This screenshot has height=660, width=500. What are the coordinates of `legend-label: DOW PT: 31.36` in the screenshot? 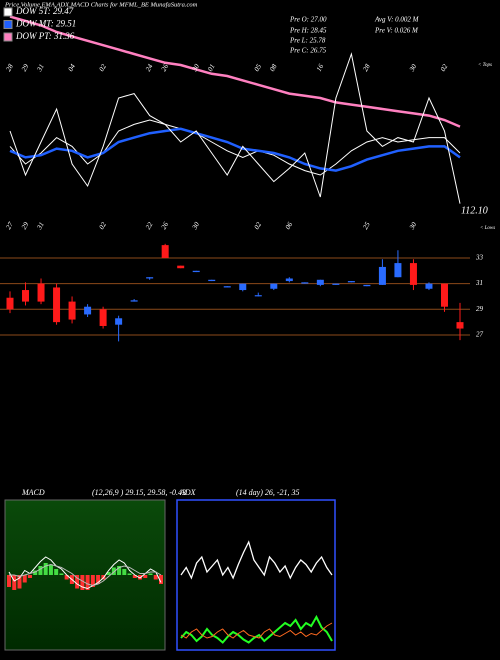 It's located at (45, 36).